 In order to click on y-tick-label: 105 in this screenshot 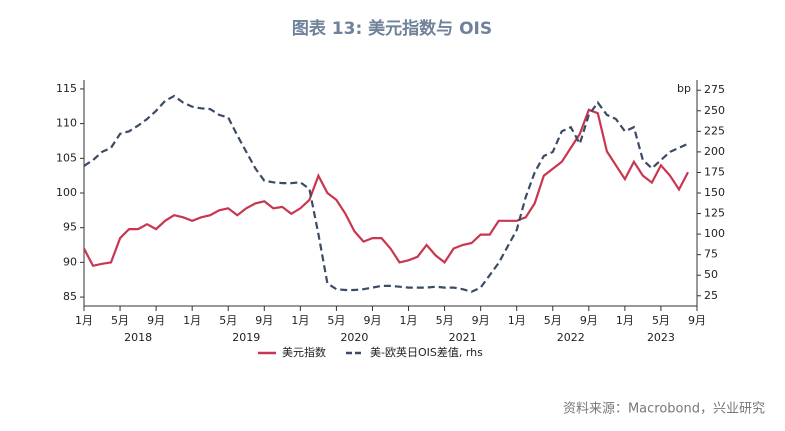, I will do `click(66, 157)`.